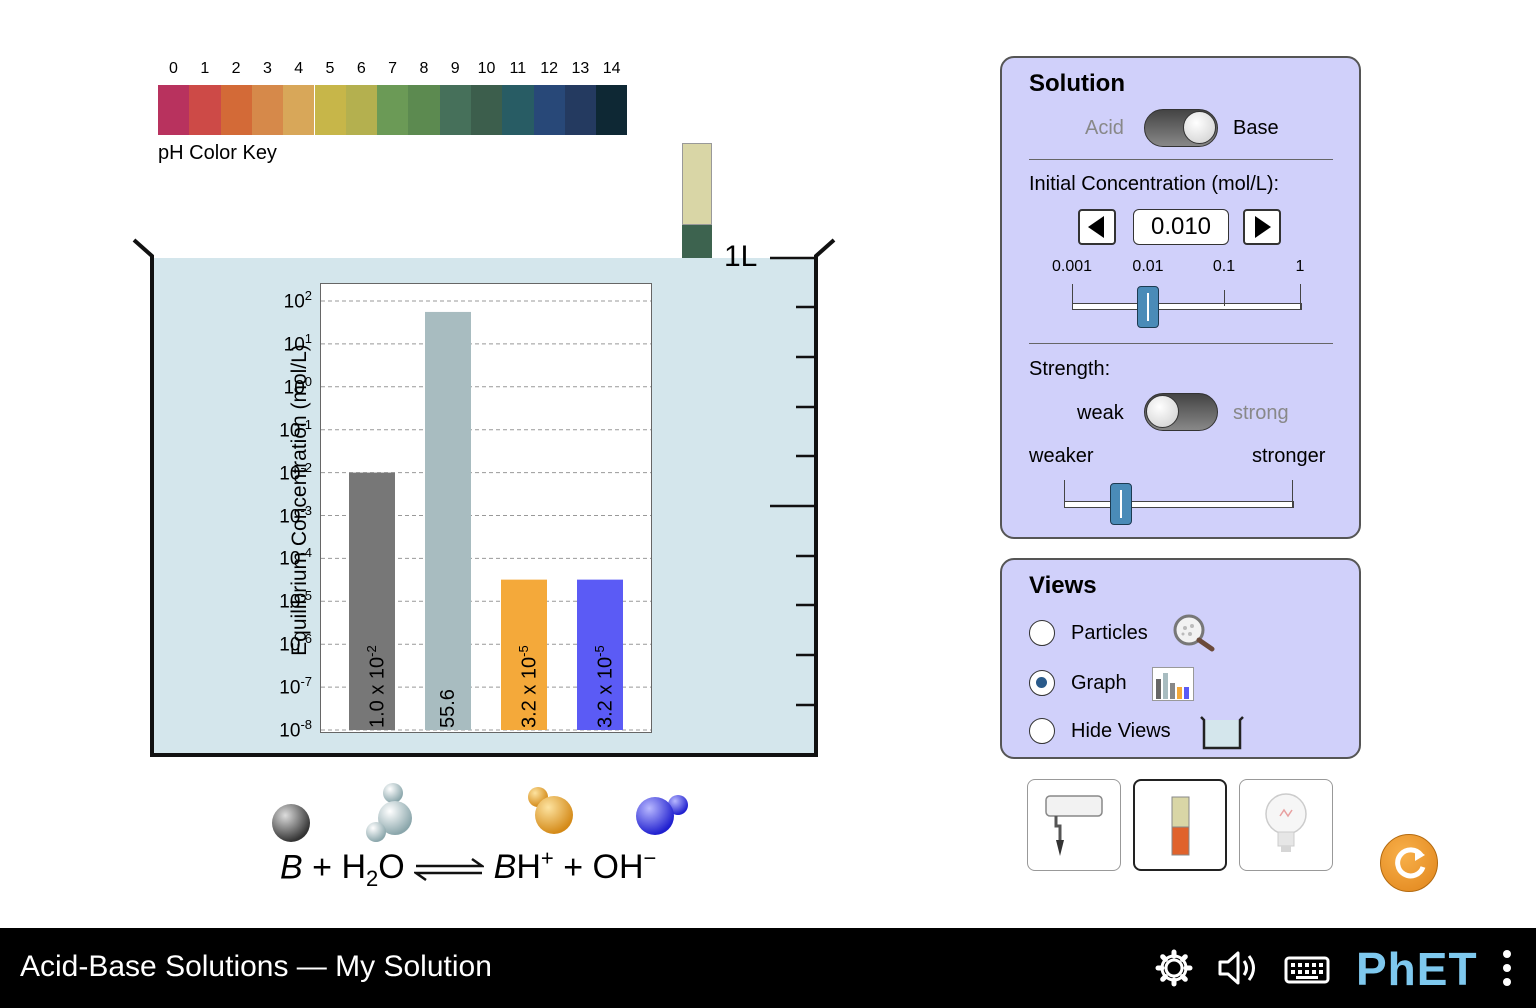 The height and width of the screenshot is (1008, 1536). Describe the element at coordinates (330, 68) in the screenshot. I see `ph-key-number: 5` at that location.